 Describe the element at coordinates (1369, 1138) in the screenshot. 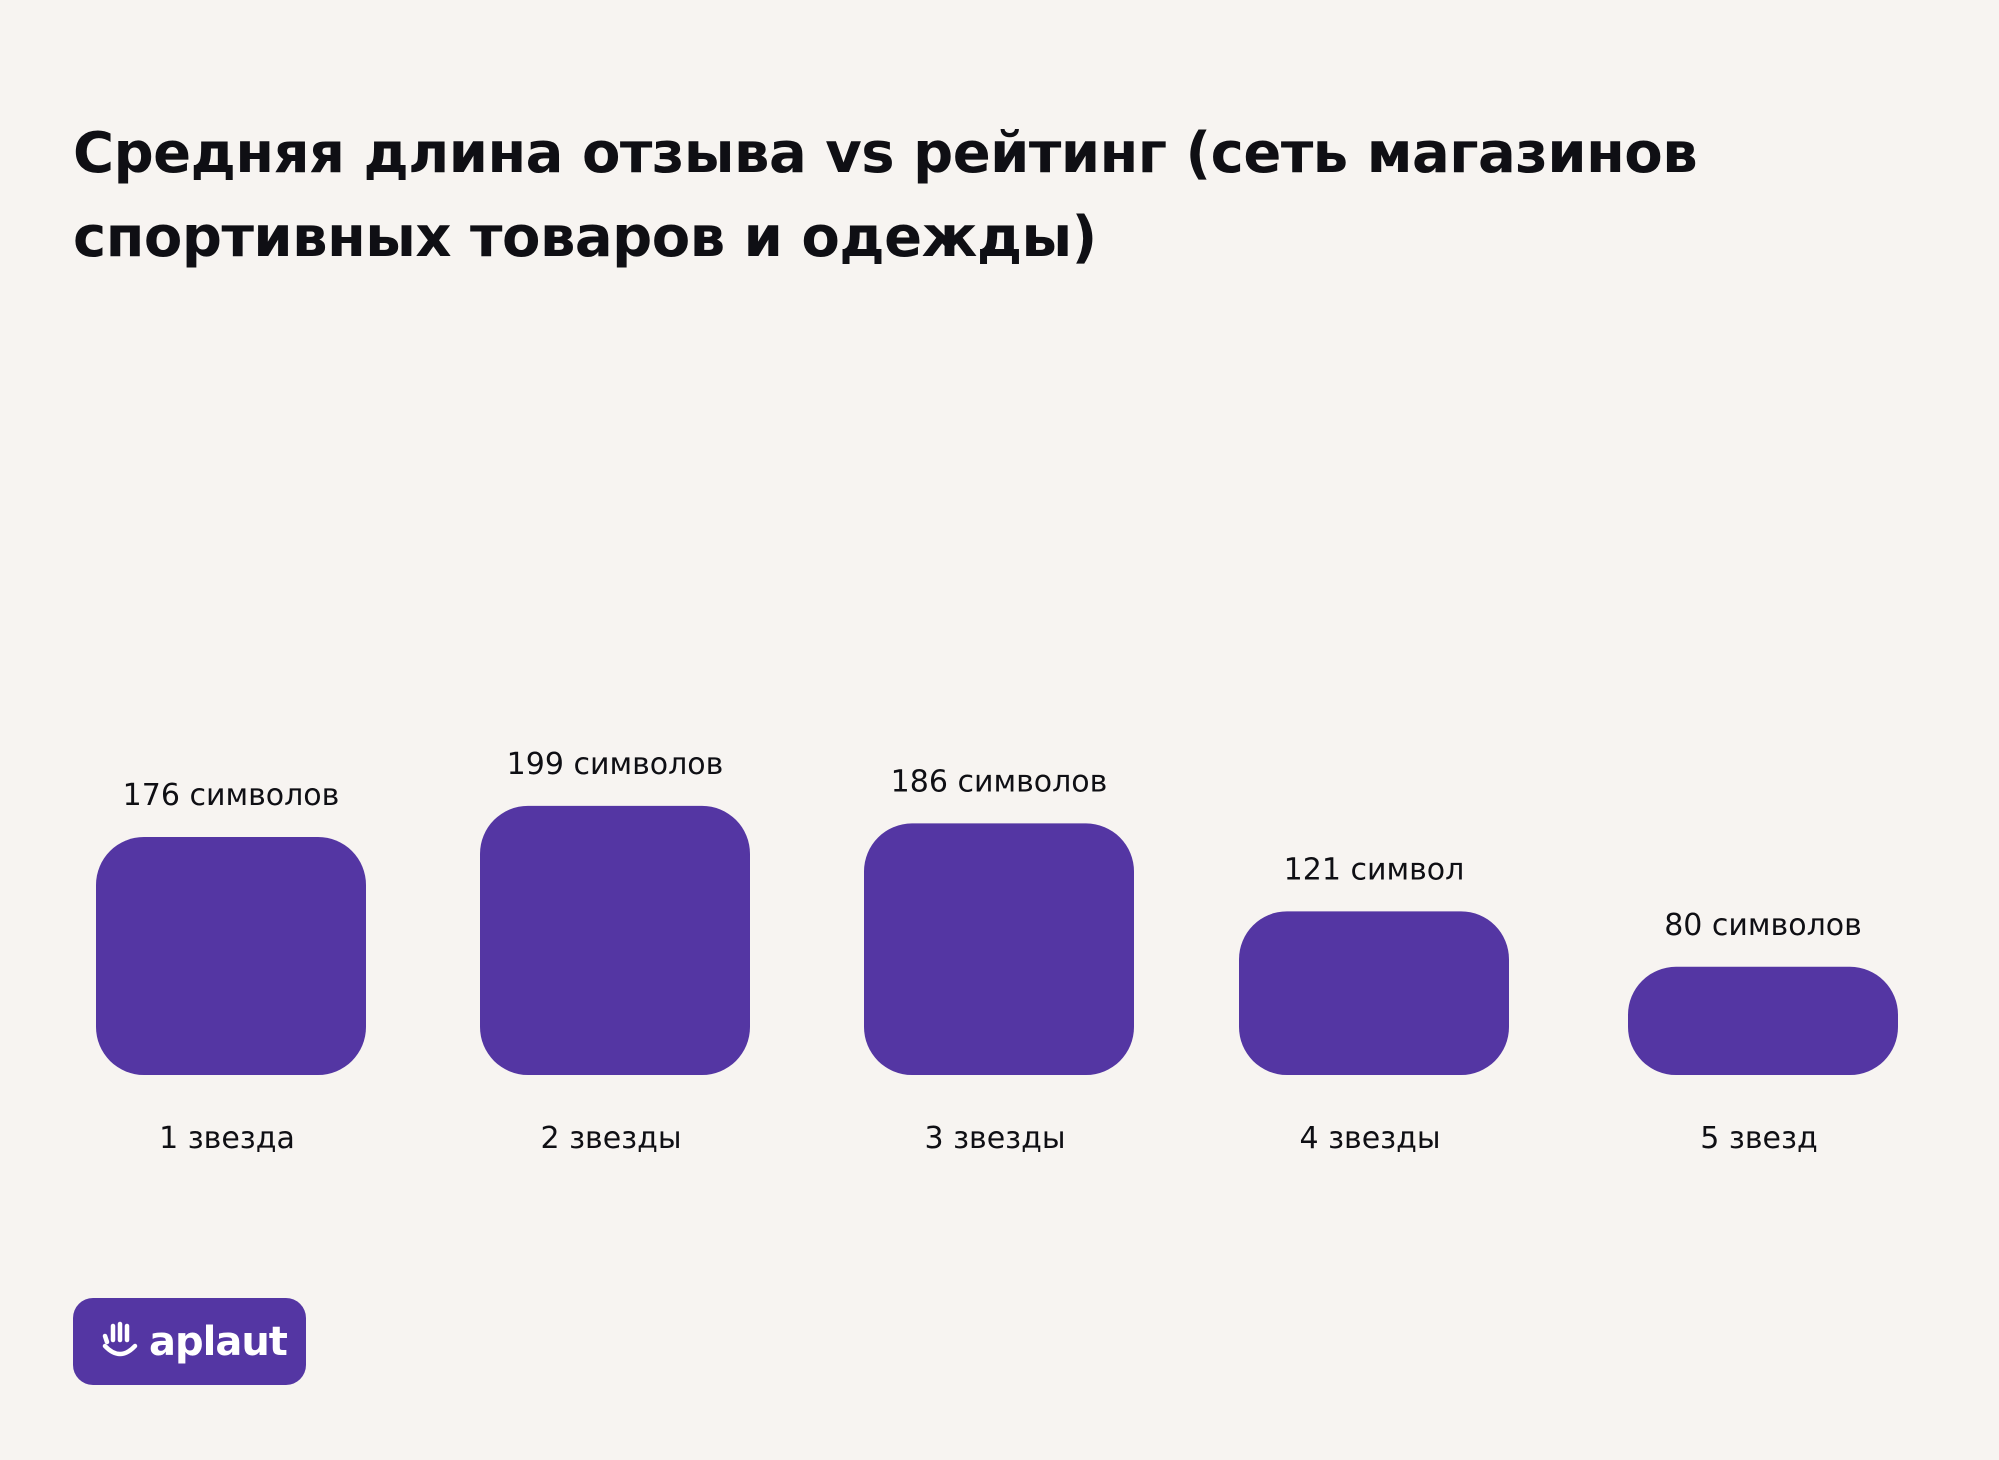

I see `category-label-4: 4 звезды` at that location.